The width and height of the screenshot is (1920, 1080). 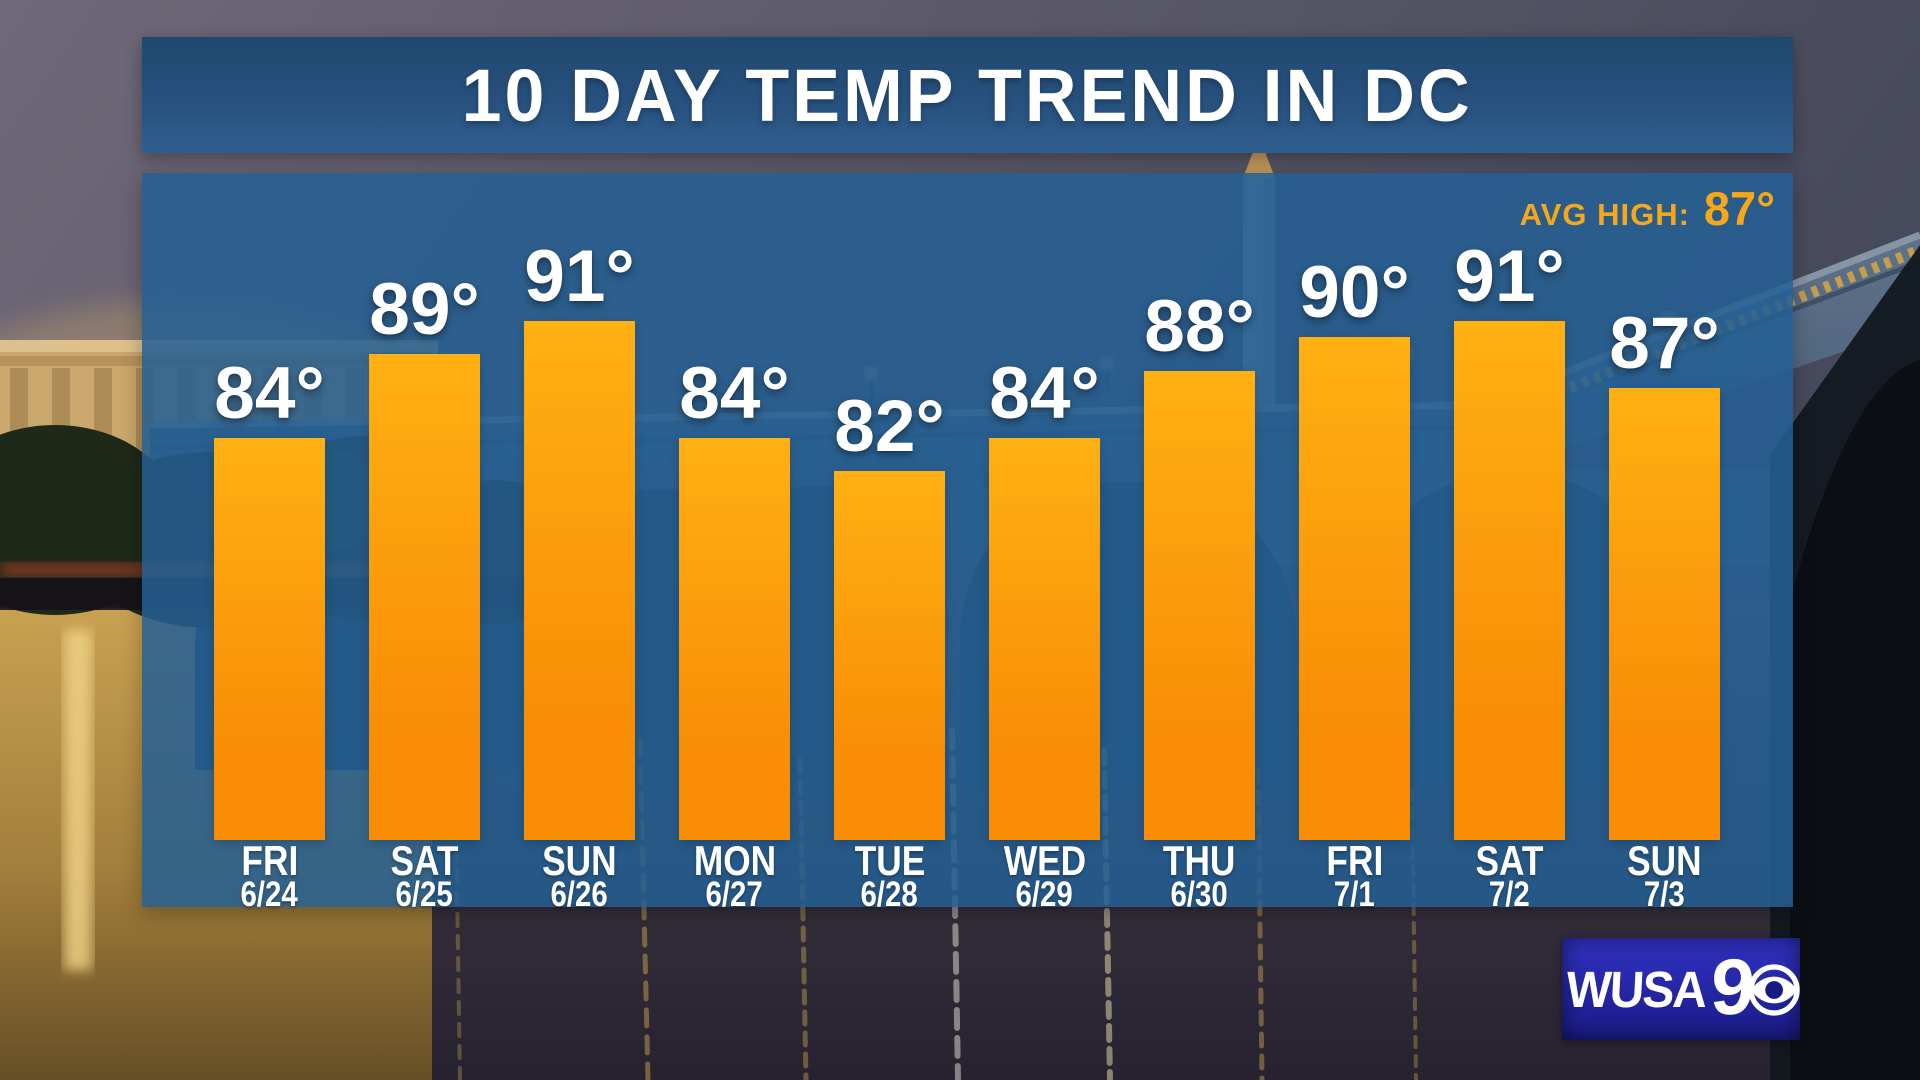 What do you see at coordinates (1774, 990) in the screenshot?
I see `cbs-eye-icon` at bounding box center [1774, 990].